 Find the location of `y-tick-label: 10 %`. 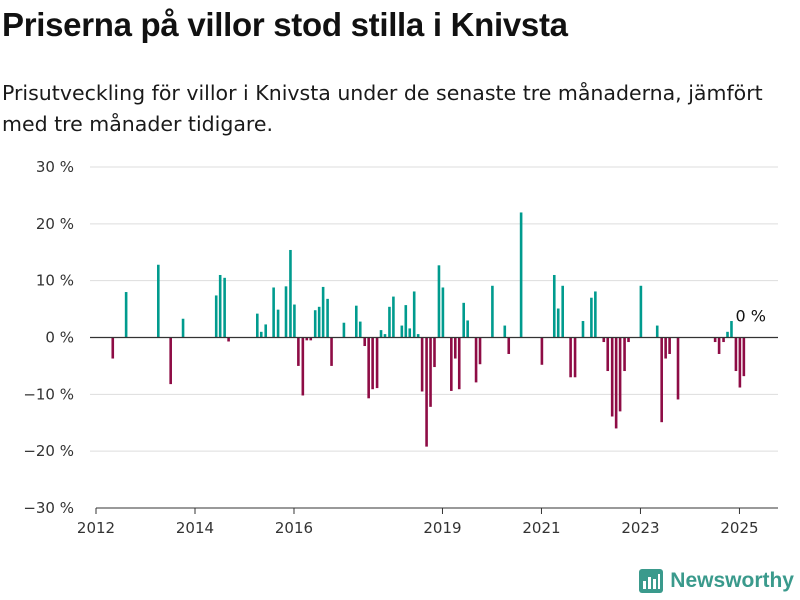

y-tick-label: 10 % is located at coordinates (55, 281).